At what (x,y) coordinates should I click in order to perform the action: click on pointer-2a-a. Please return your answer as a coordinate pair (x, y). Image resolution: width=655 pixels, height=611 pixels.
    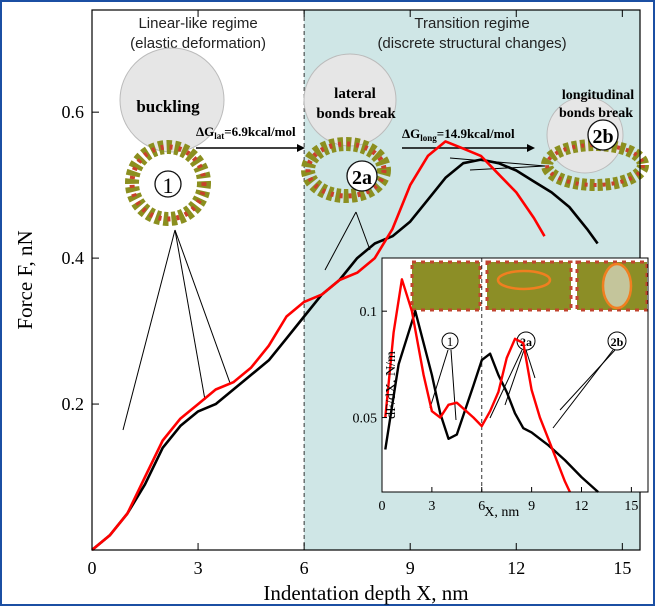
    Looking at the image, I should click on (340, 241).